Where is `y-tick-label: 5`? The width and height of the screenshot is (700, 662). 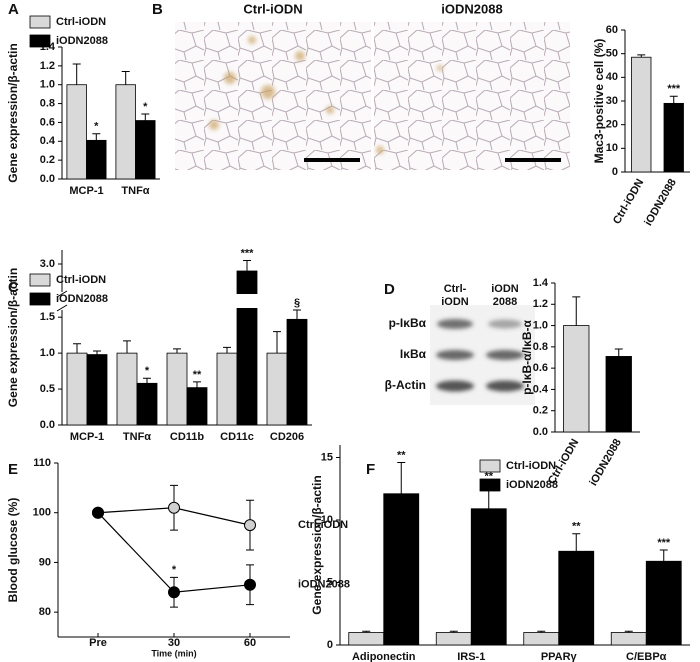
y-tick-label: 5 is located at coordinates (330, 582).